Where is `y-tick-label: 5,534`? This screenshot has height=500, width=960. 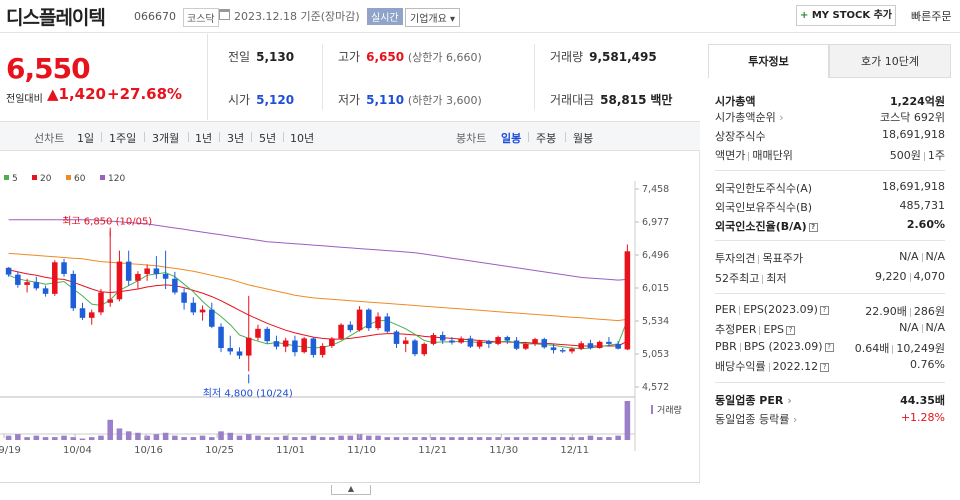
y-tick-label: 5,534 is located at coordinates (655, 321).